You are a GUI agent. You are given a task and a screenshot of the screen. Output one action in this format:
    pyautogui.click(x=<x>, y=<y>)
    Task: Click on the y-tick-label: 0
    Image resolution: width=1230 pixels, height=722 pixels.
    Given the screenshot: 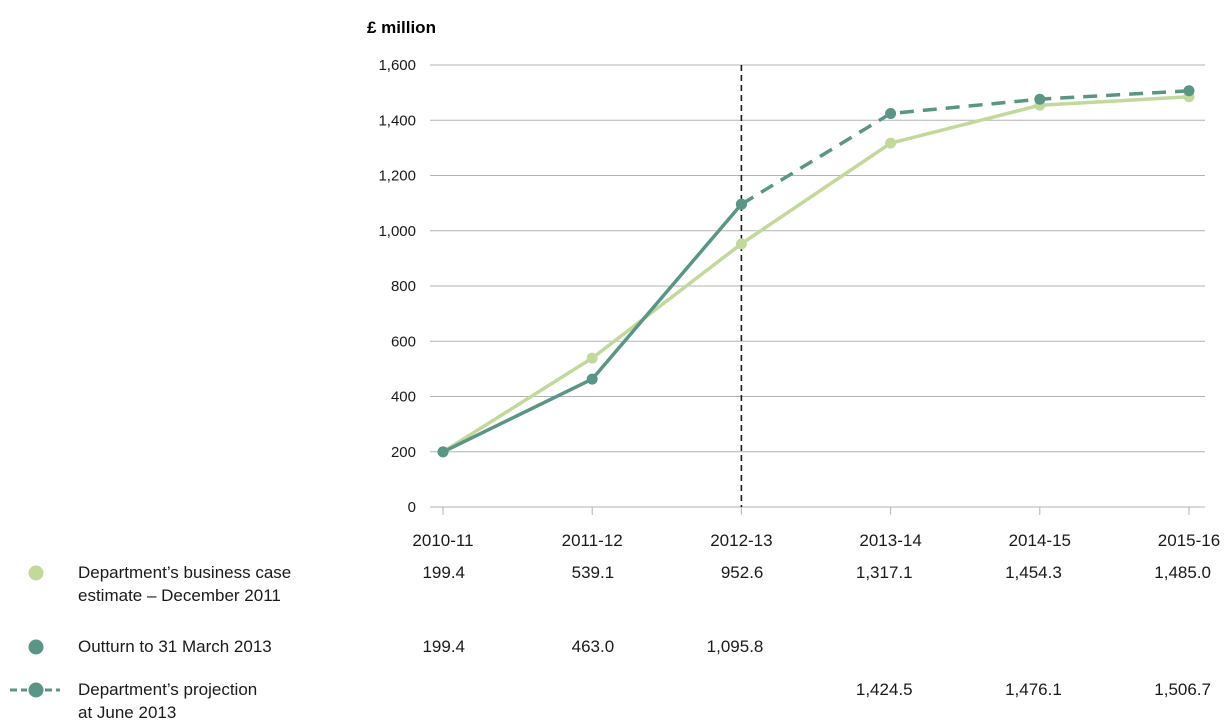 What is the action you would take?
    pyautogui.click(x=412, y=507)
    